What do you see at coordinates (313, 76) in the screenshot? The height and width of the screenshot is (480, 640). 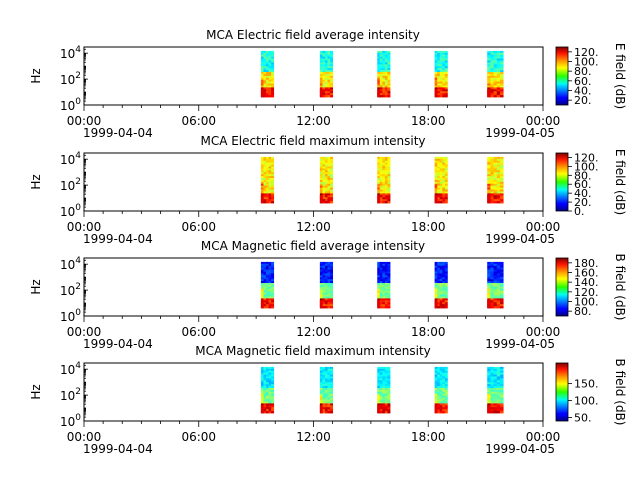 I see `plot-frame` at bounding box center [313, 76].